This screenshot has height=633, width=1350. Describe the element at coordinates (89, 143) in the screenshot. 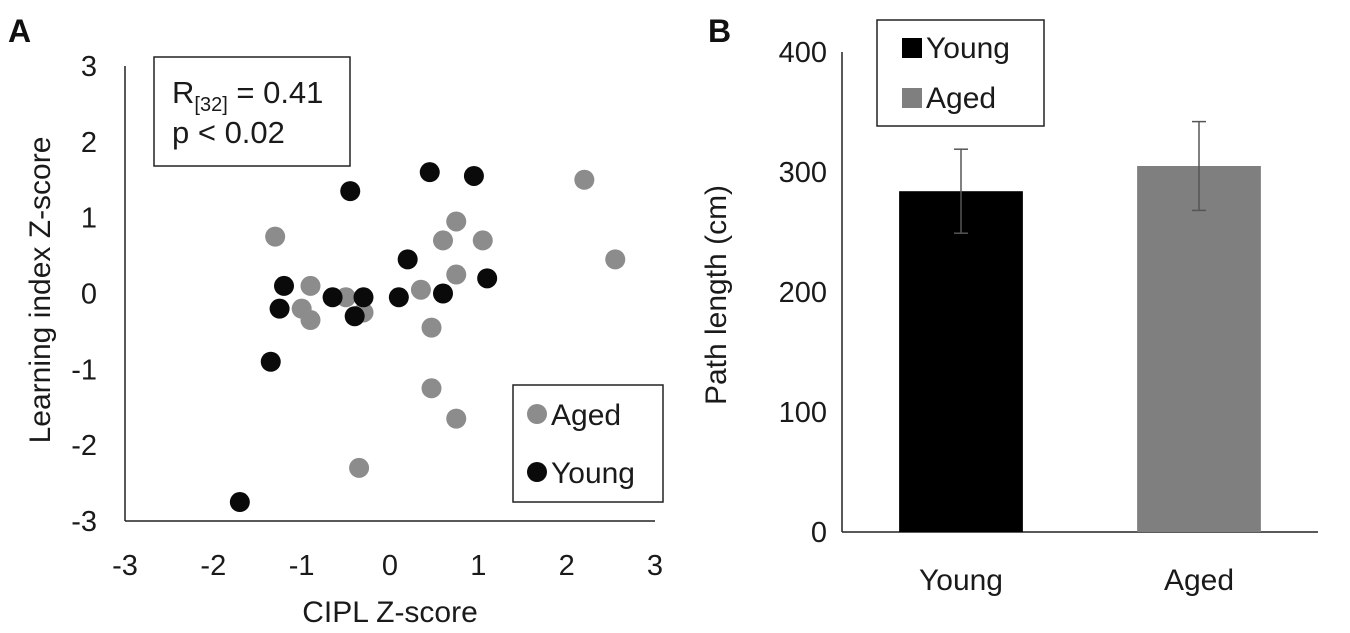

I see `scatter-y-tick-label: 2` at that location.